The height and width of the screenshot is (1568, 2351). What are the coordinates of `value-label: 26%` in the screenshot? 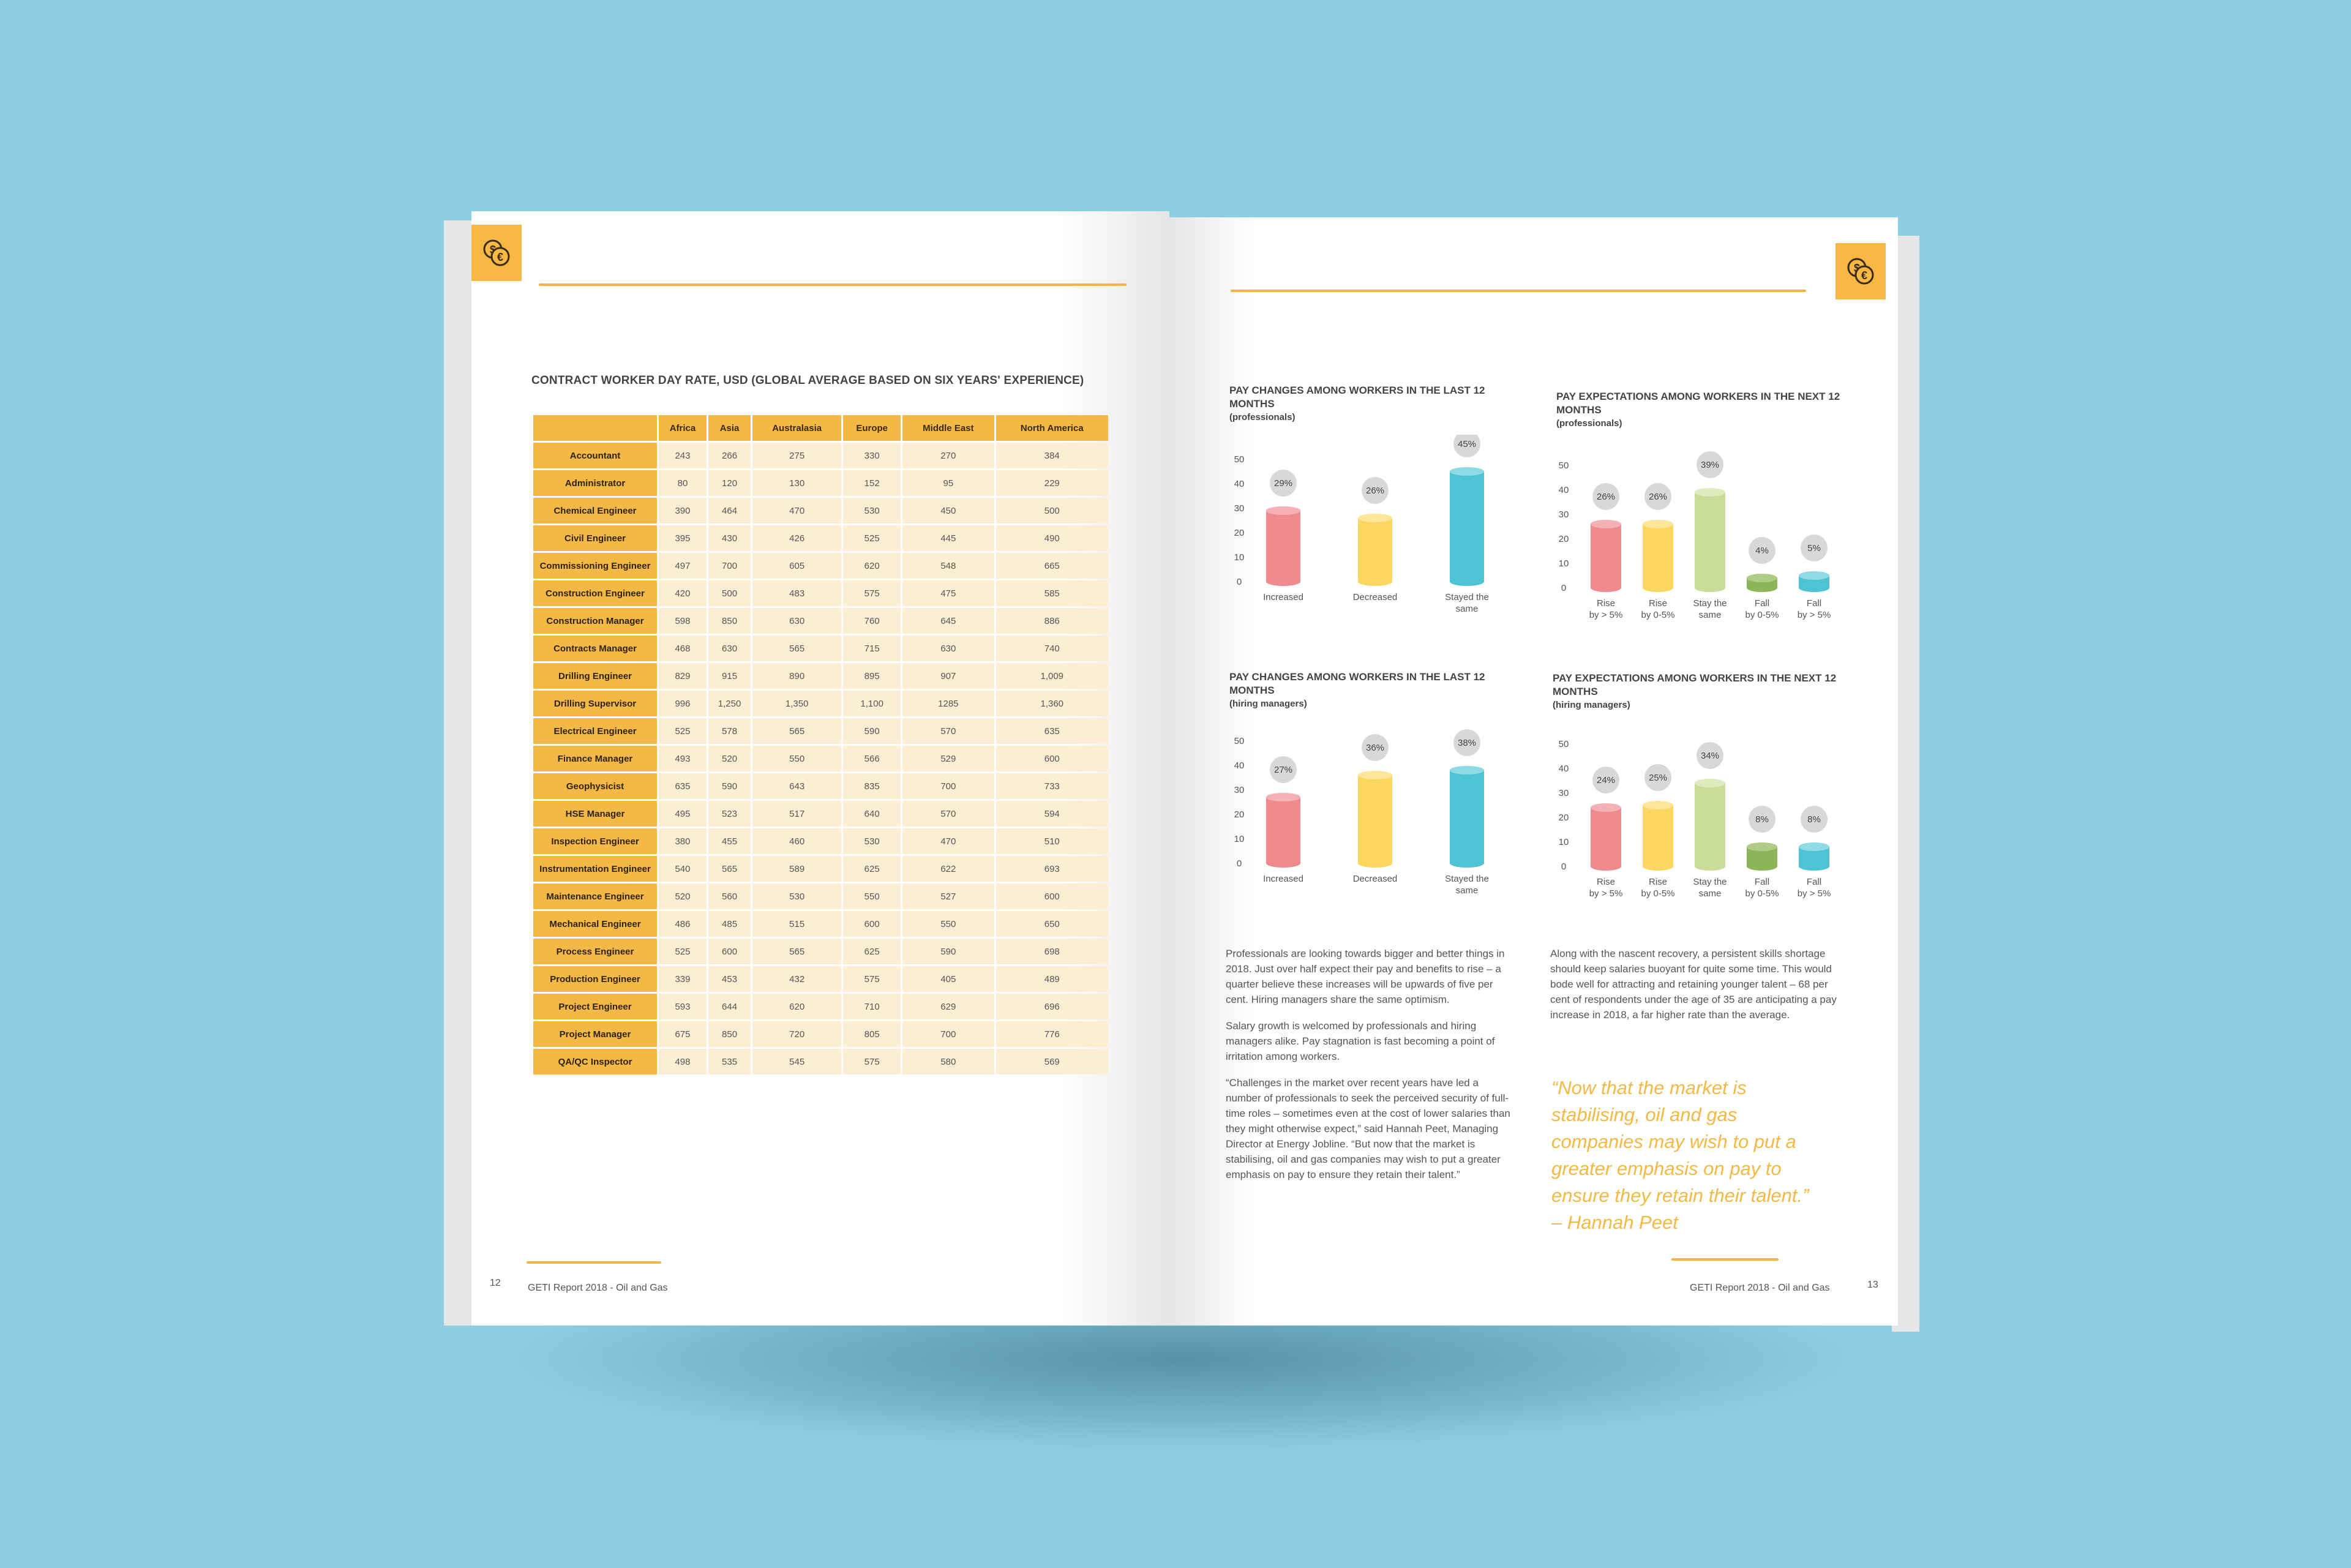 It's located at (1606, 497).